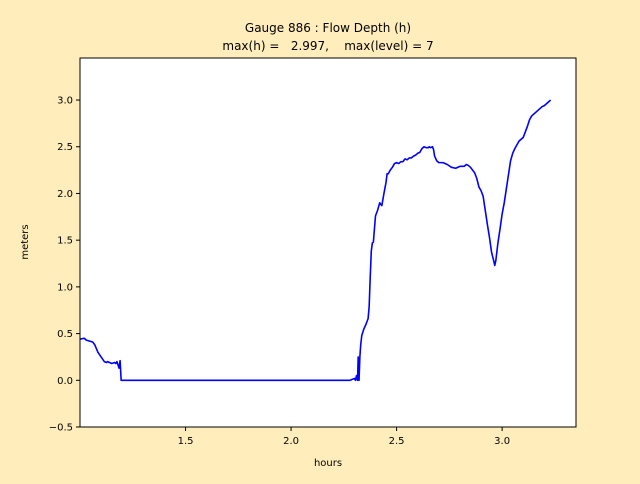 The height and width of the screenshot is (484, 640). Describe the element at coordinates (65, 101) in the screenshot. I see `y-tick-label: 3.0` at that location.